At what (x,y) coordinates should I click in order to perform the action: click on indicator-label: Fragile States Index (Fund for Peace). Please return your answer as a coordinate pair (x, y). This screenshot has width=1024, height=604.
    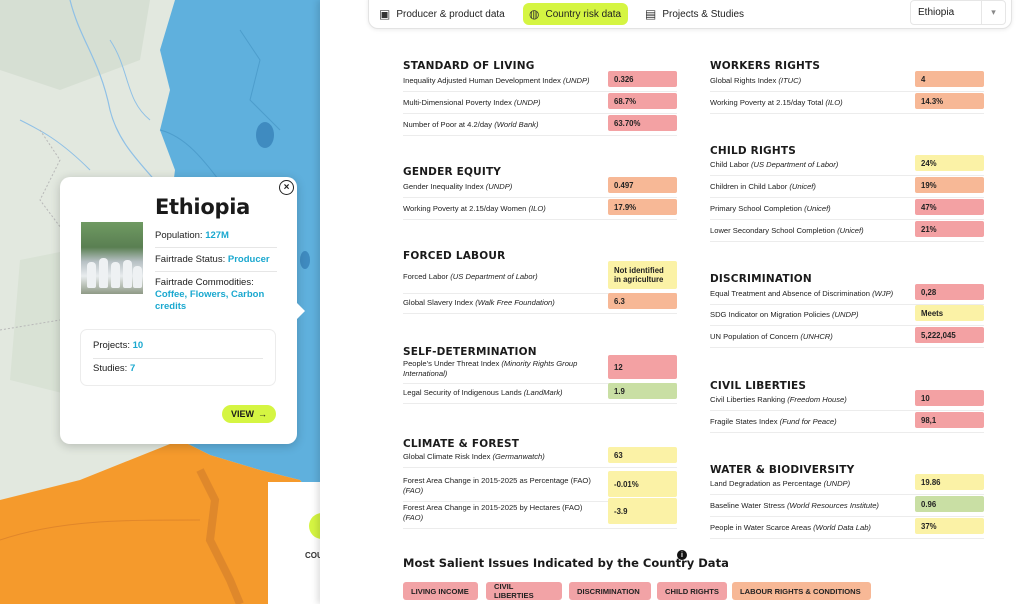
    Looking at the image, I should click on (812, 422).